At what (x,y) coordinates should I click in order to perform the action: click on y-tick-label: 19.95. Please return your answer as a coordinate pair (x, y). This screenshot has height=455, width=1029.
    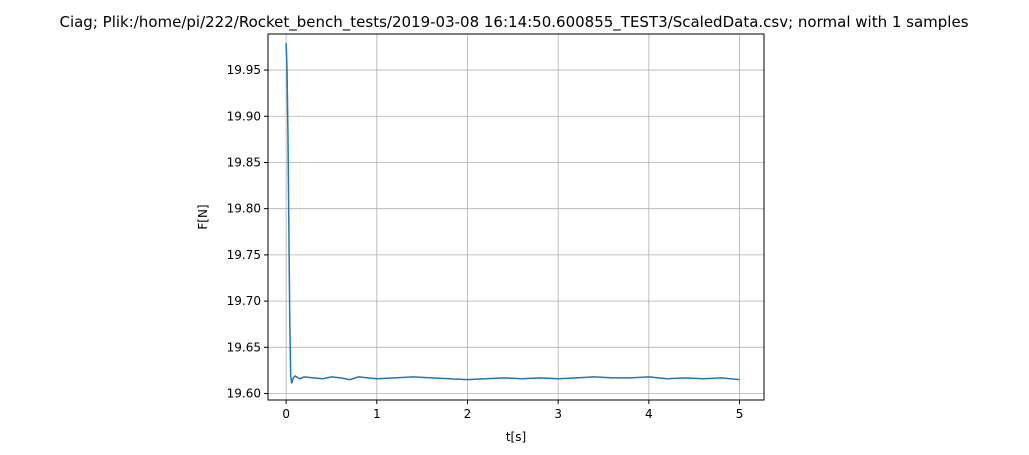
    Looking at the image, I should click on (244, 70).